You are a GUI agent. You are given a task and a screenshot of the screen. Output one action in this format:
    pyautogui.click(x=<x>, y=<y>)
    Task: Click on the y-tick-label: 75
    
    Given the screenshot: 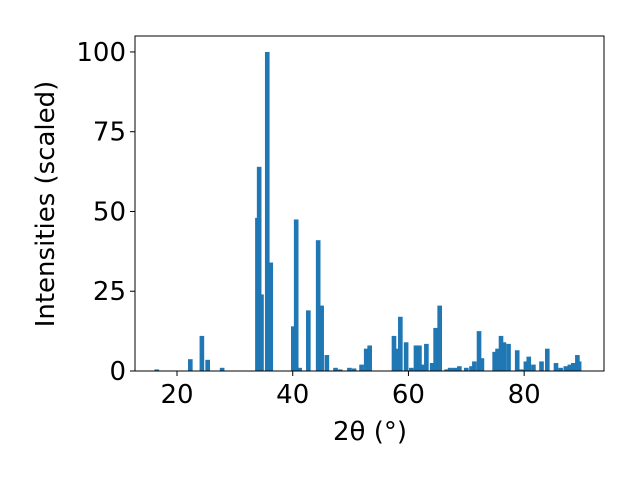 What is the action you would take?
    pyautogui.click(x=109, y=133)
    